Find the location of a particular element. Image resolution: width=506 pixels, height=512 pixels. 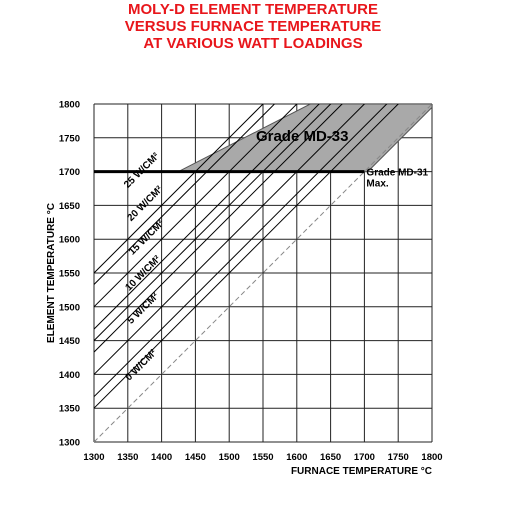

y-tick-label: 1650 is located at coordinates (69, 206).